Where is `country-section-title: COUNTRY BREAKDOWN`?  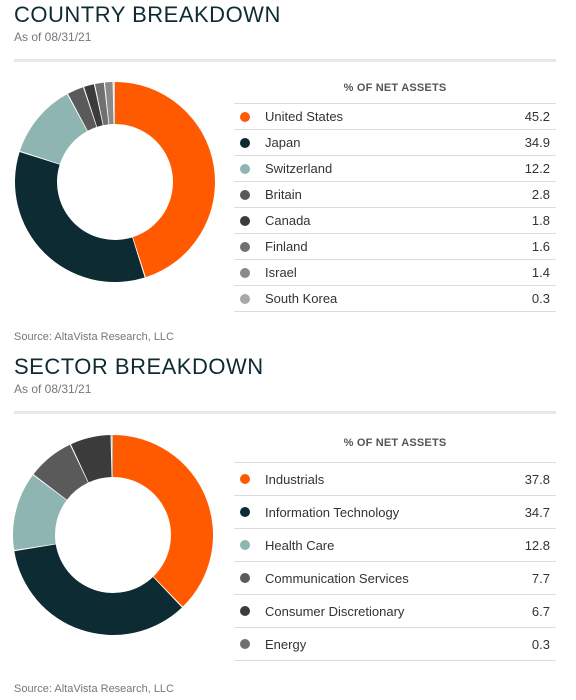
country-section-title: COUNTRY BREAKDOWN is located at coordinates (147, 14).